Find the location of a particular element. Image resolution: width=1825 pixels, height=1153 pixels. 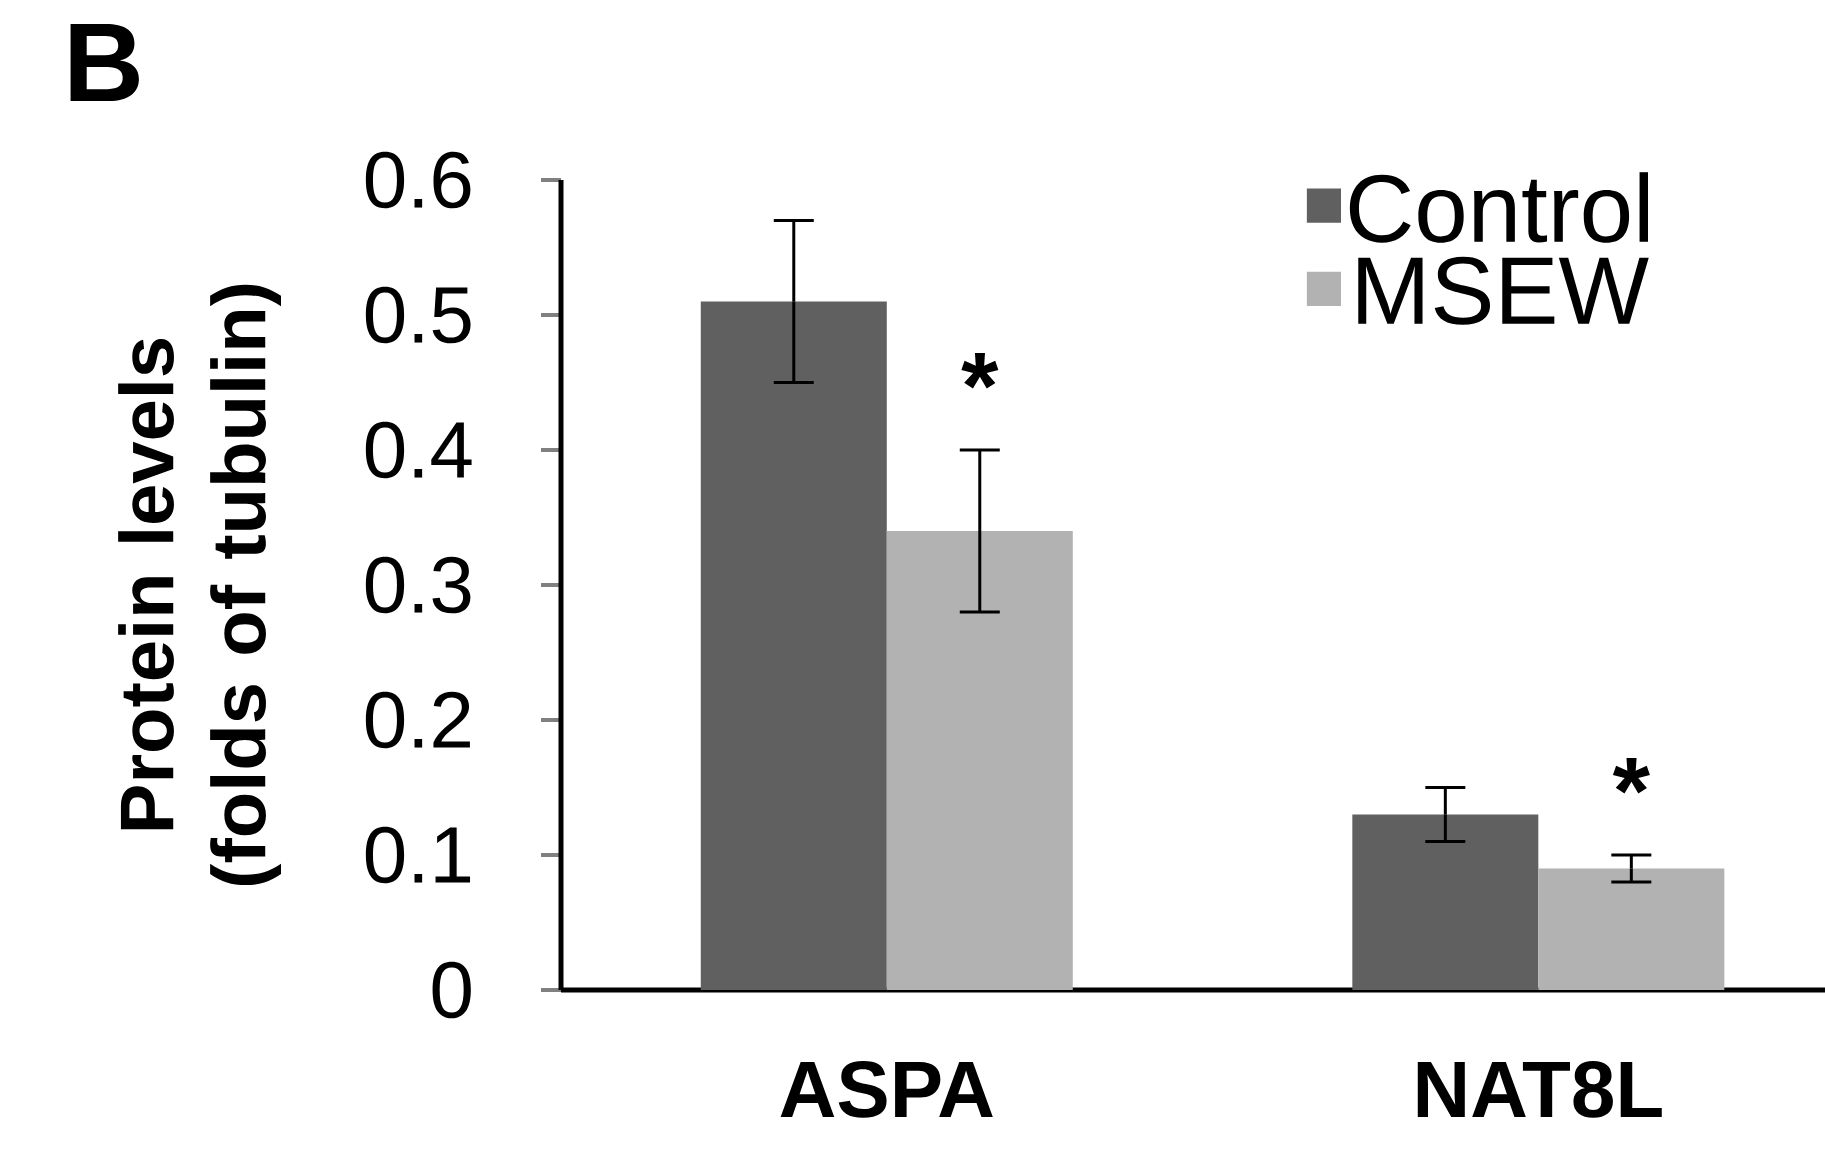

y-tick-label: 0.3 is located at coordinates (418, 585).